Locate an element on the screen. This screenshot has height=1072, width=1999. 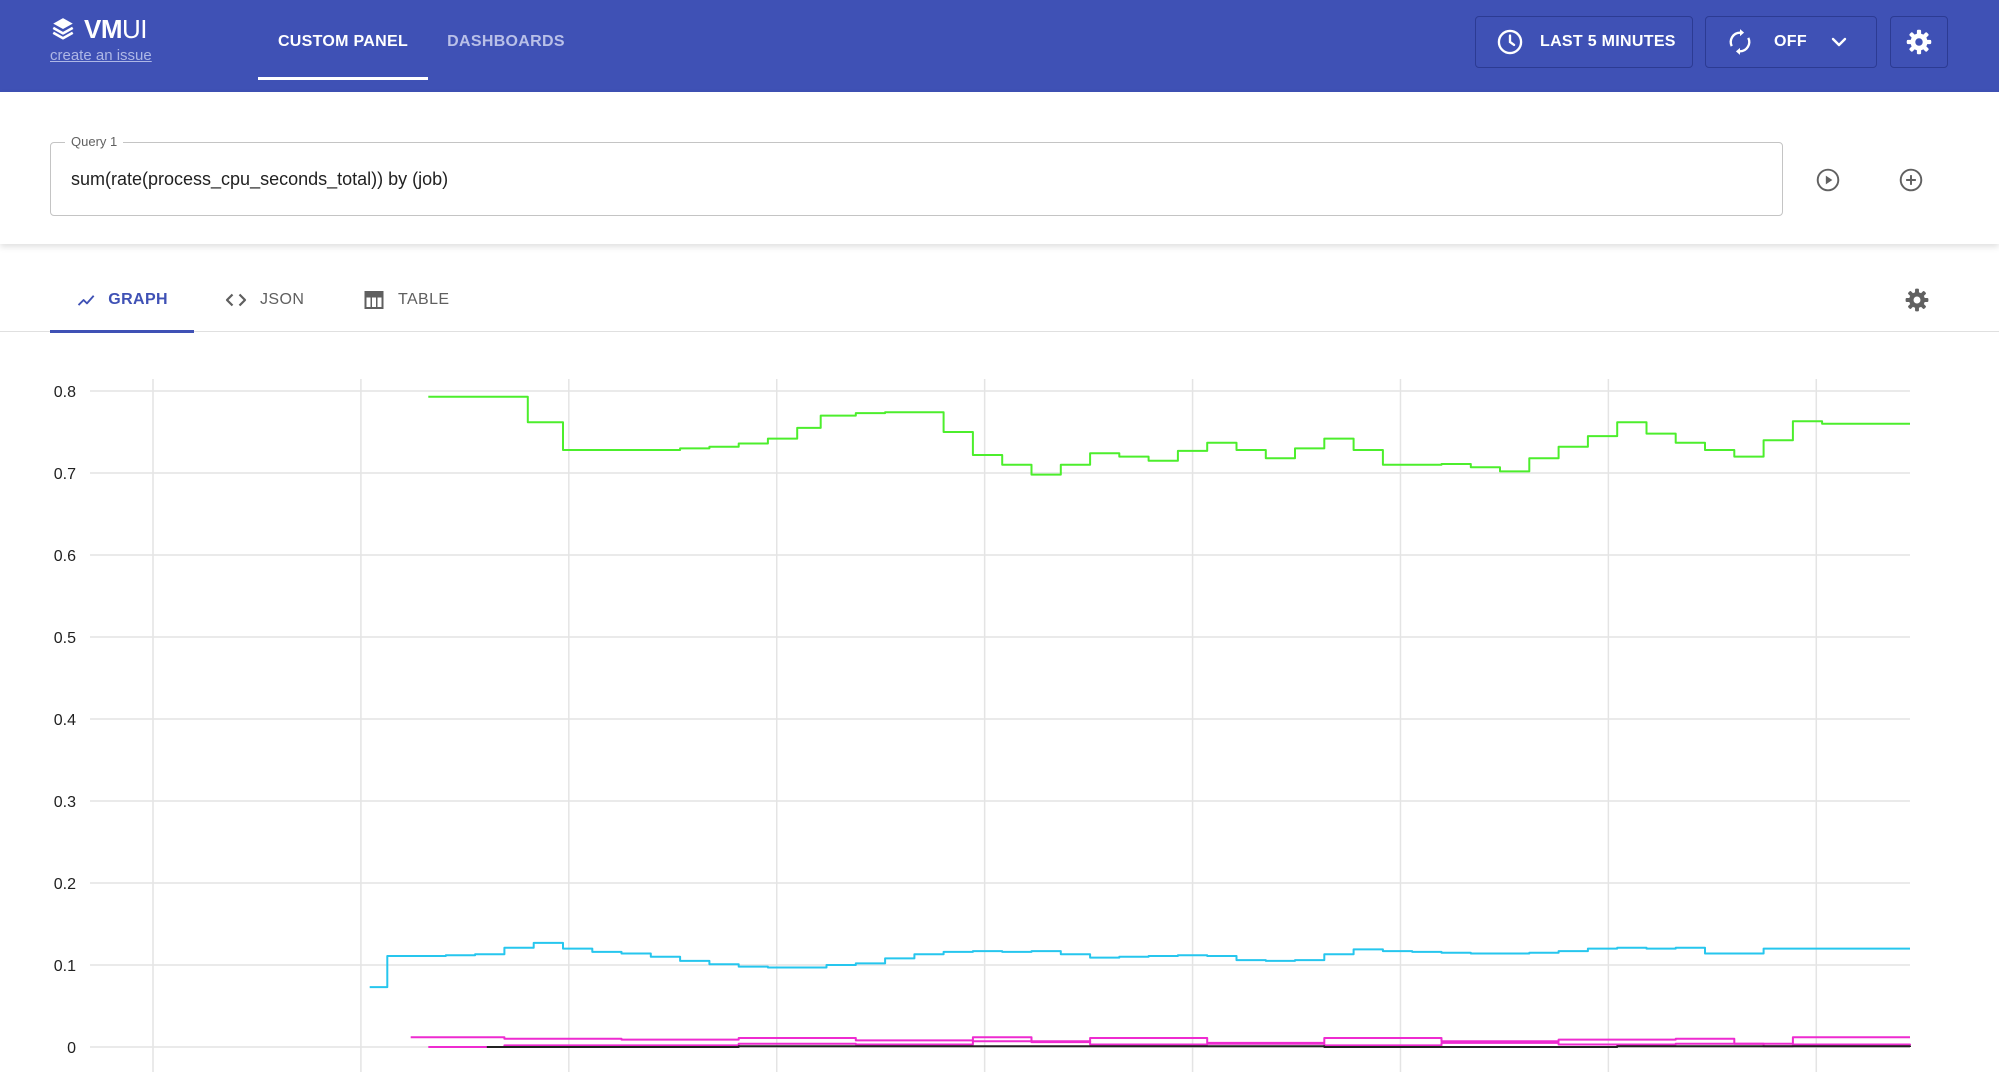
y-tick-label: 0.4 is located at coordinates (65, 720).